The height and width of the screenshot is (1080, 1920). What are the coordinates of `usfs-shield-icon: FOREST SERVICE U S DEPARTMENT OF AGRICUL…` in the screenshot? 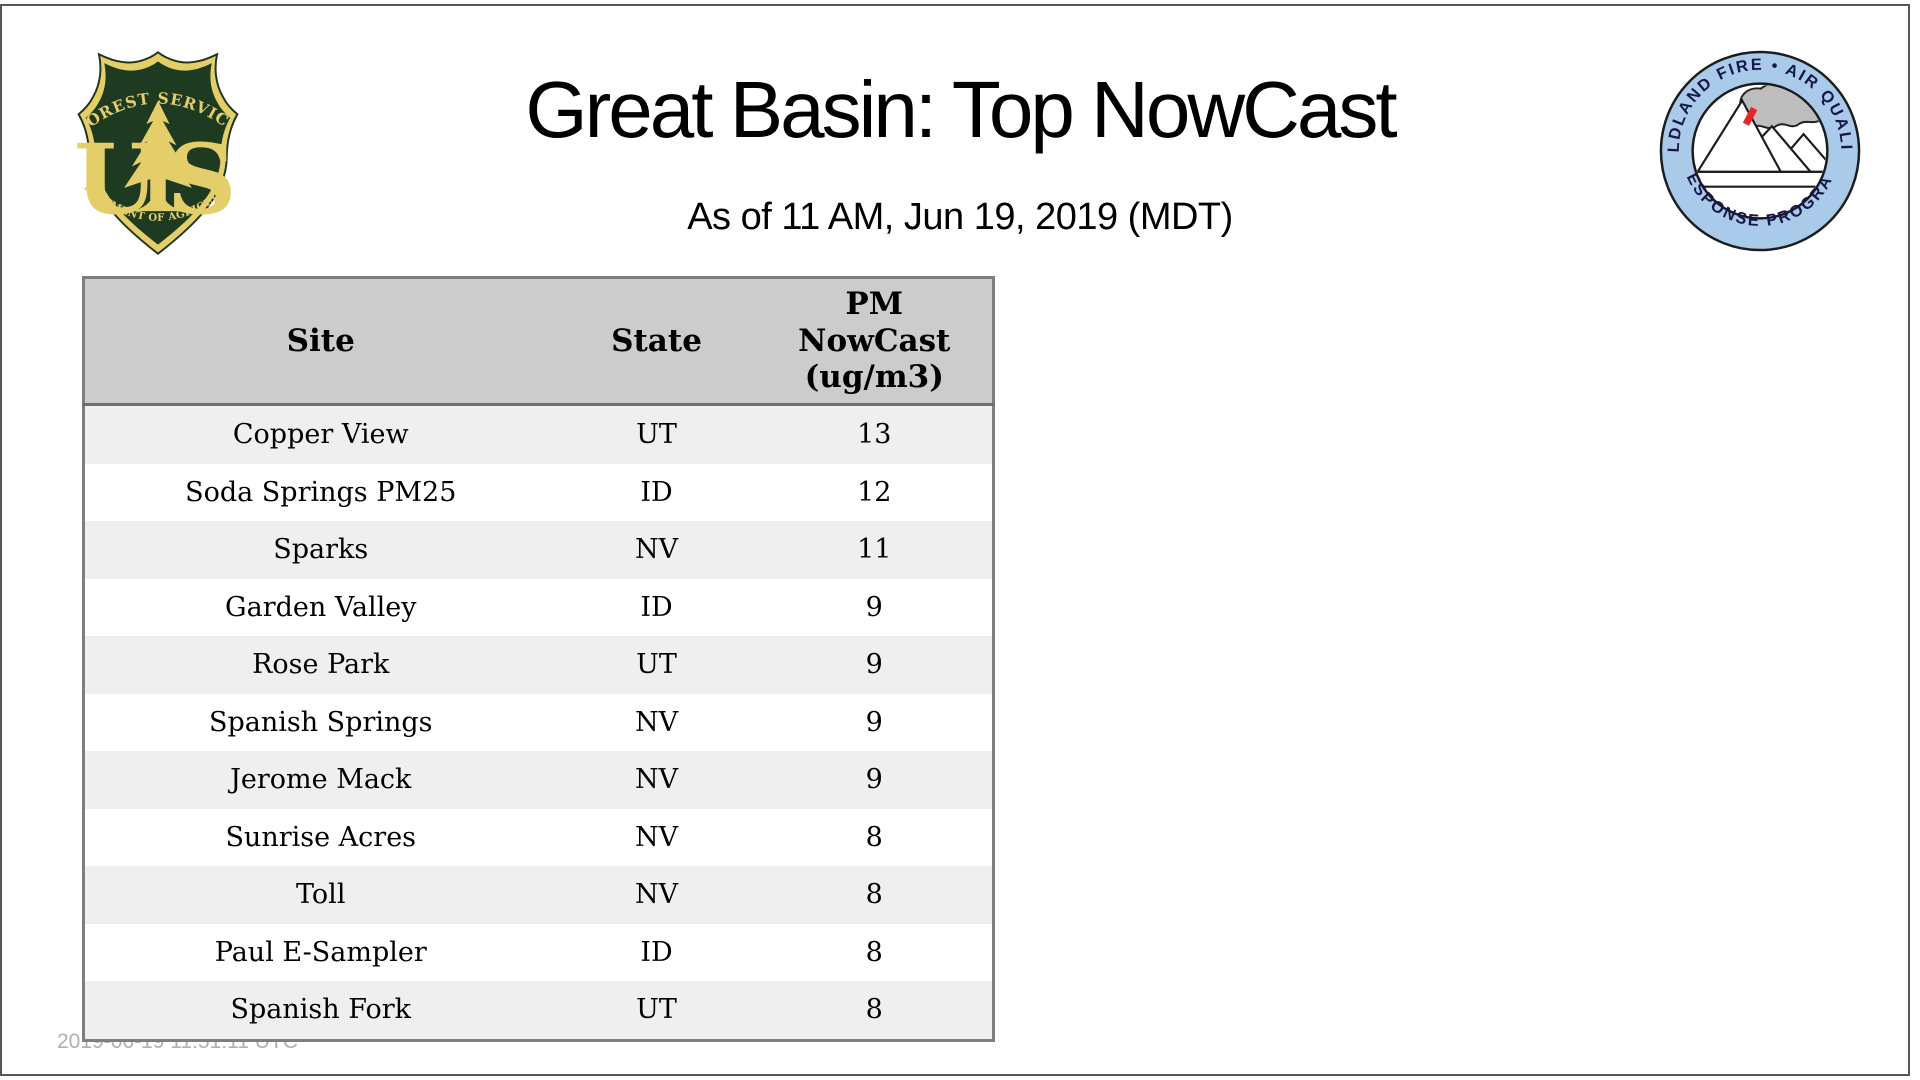 It's located at (152, 150).